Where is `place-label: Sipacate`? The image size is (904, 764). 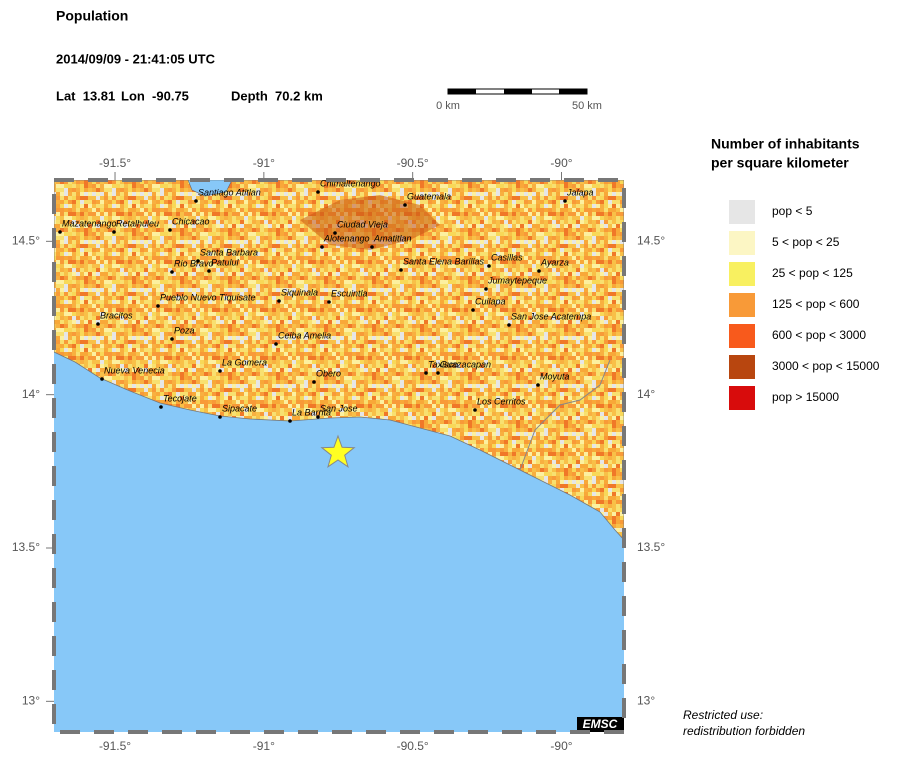 place-label: Sipacate is located at coordinates (239, 408).